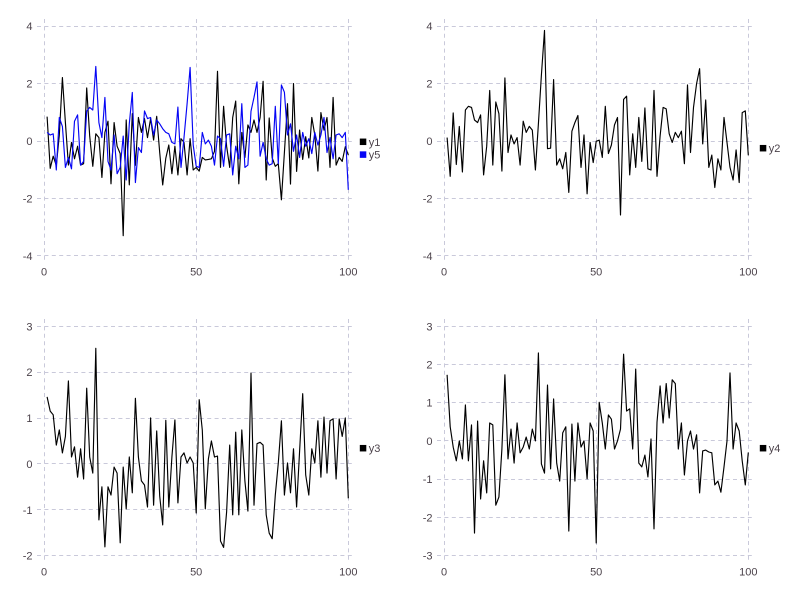 This screenshot has width=800, height=600. I want to click on svg-text: y3, so click(375, 449).